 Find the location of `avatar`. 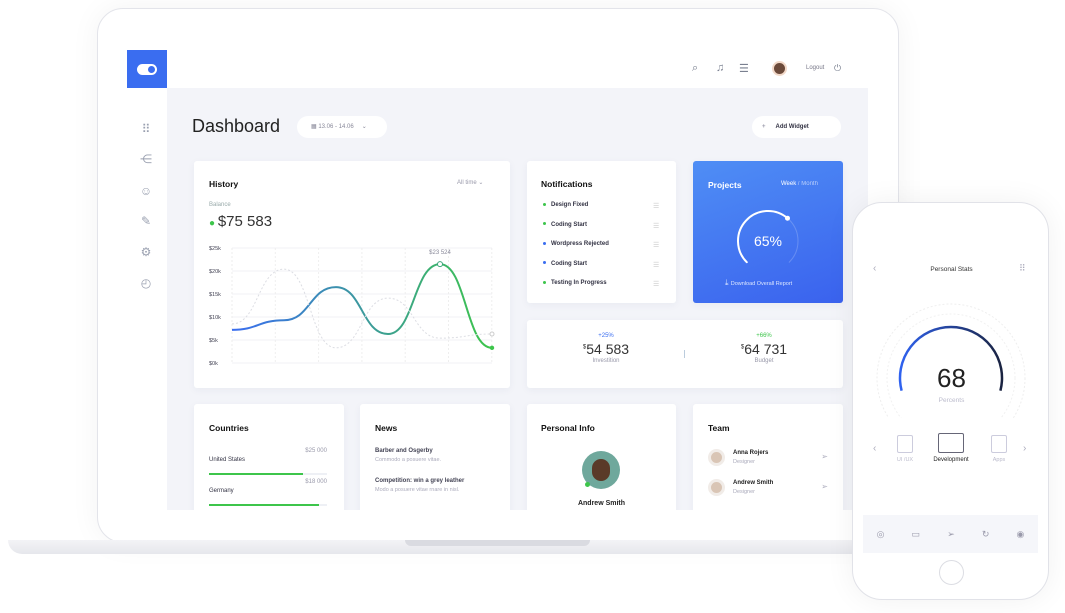

avatar is located at coordinates (779, 68).